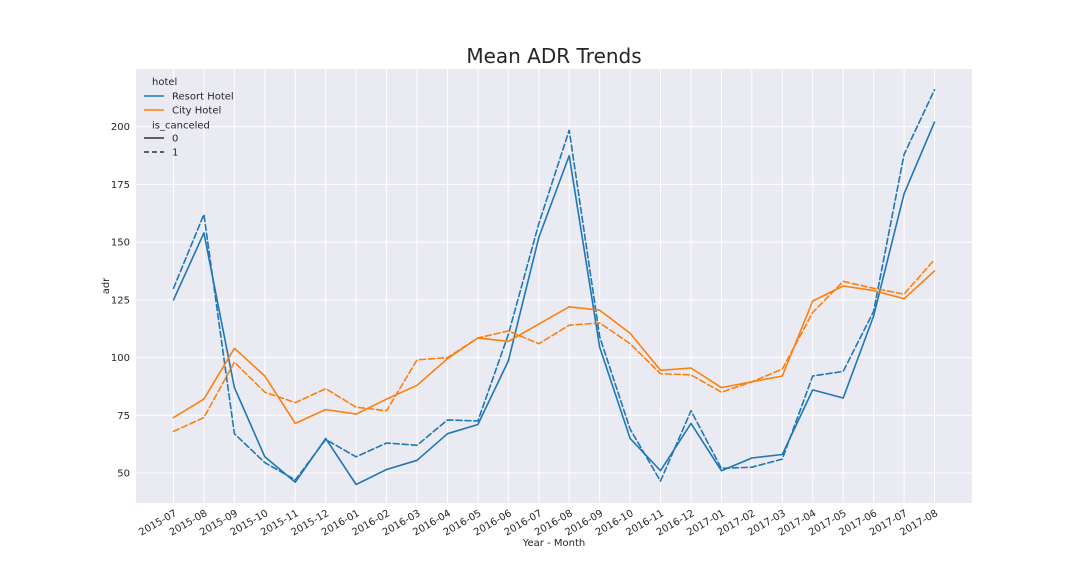  I want to click on y-tick-label: 75, so click(123, 416).